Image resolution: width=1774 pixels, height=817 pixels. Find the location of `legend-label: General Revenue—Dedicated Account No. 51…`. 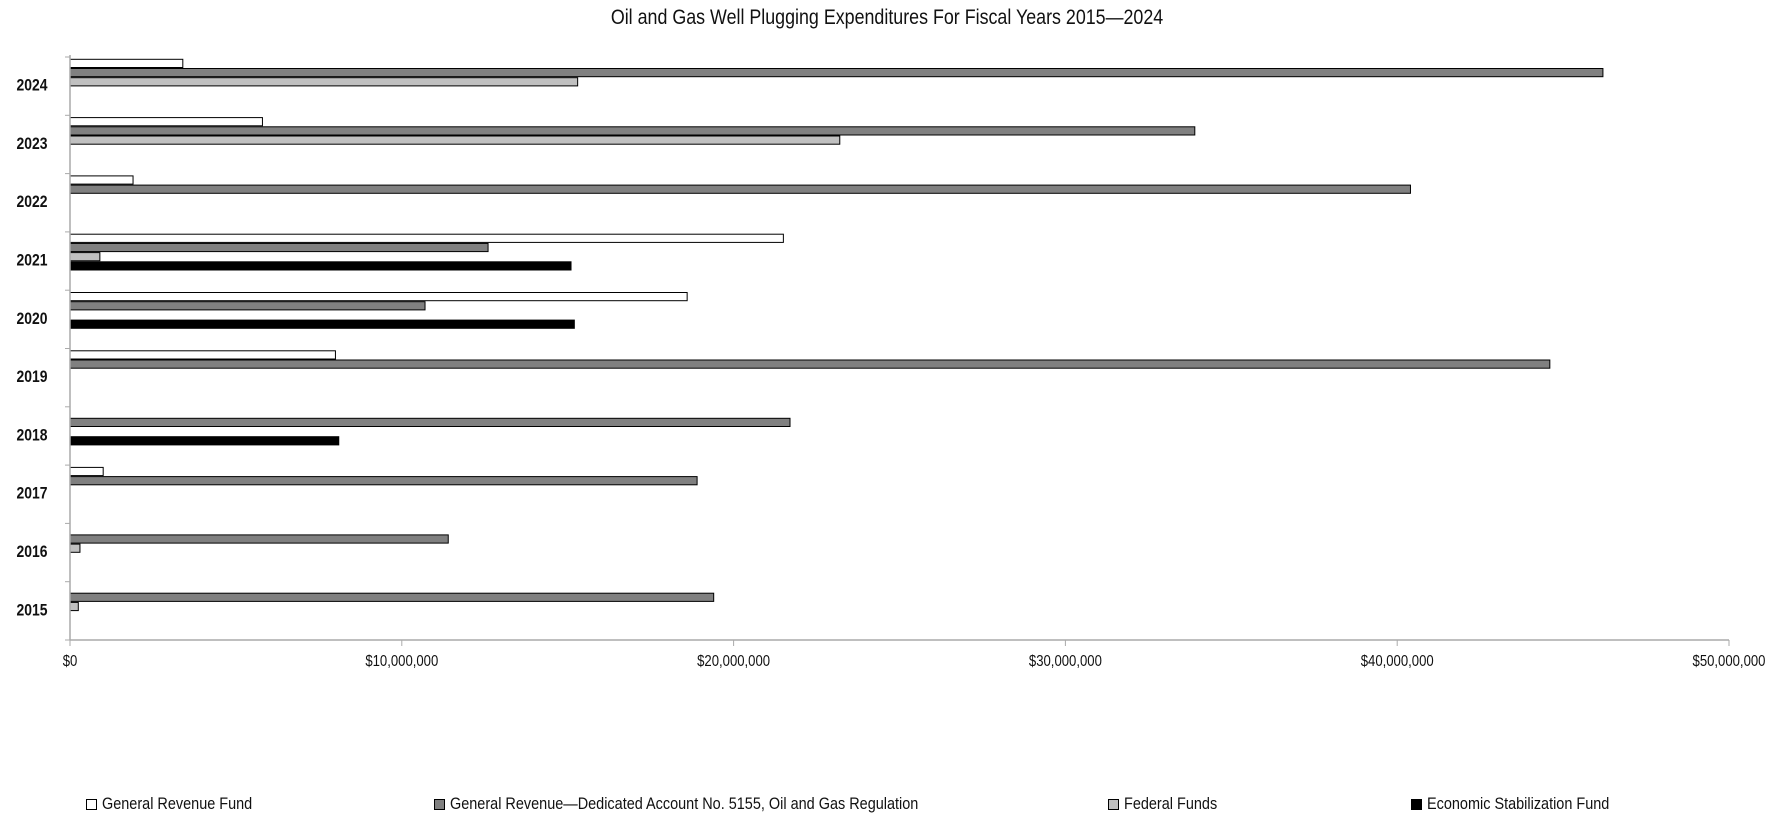

legend-label: General Revenue—Dedicated Account No. 51… is located at coordinates (684, 803).